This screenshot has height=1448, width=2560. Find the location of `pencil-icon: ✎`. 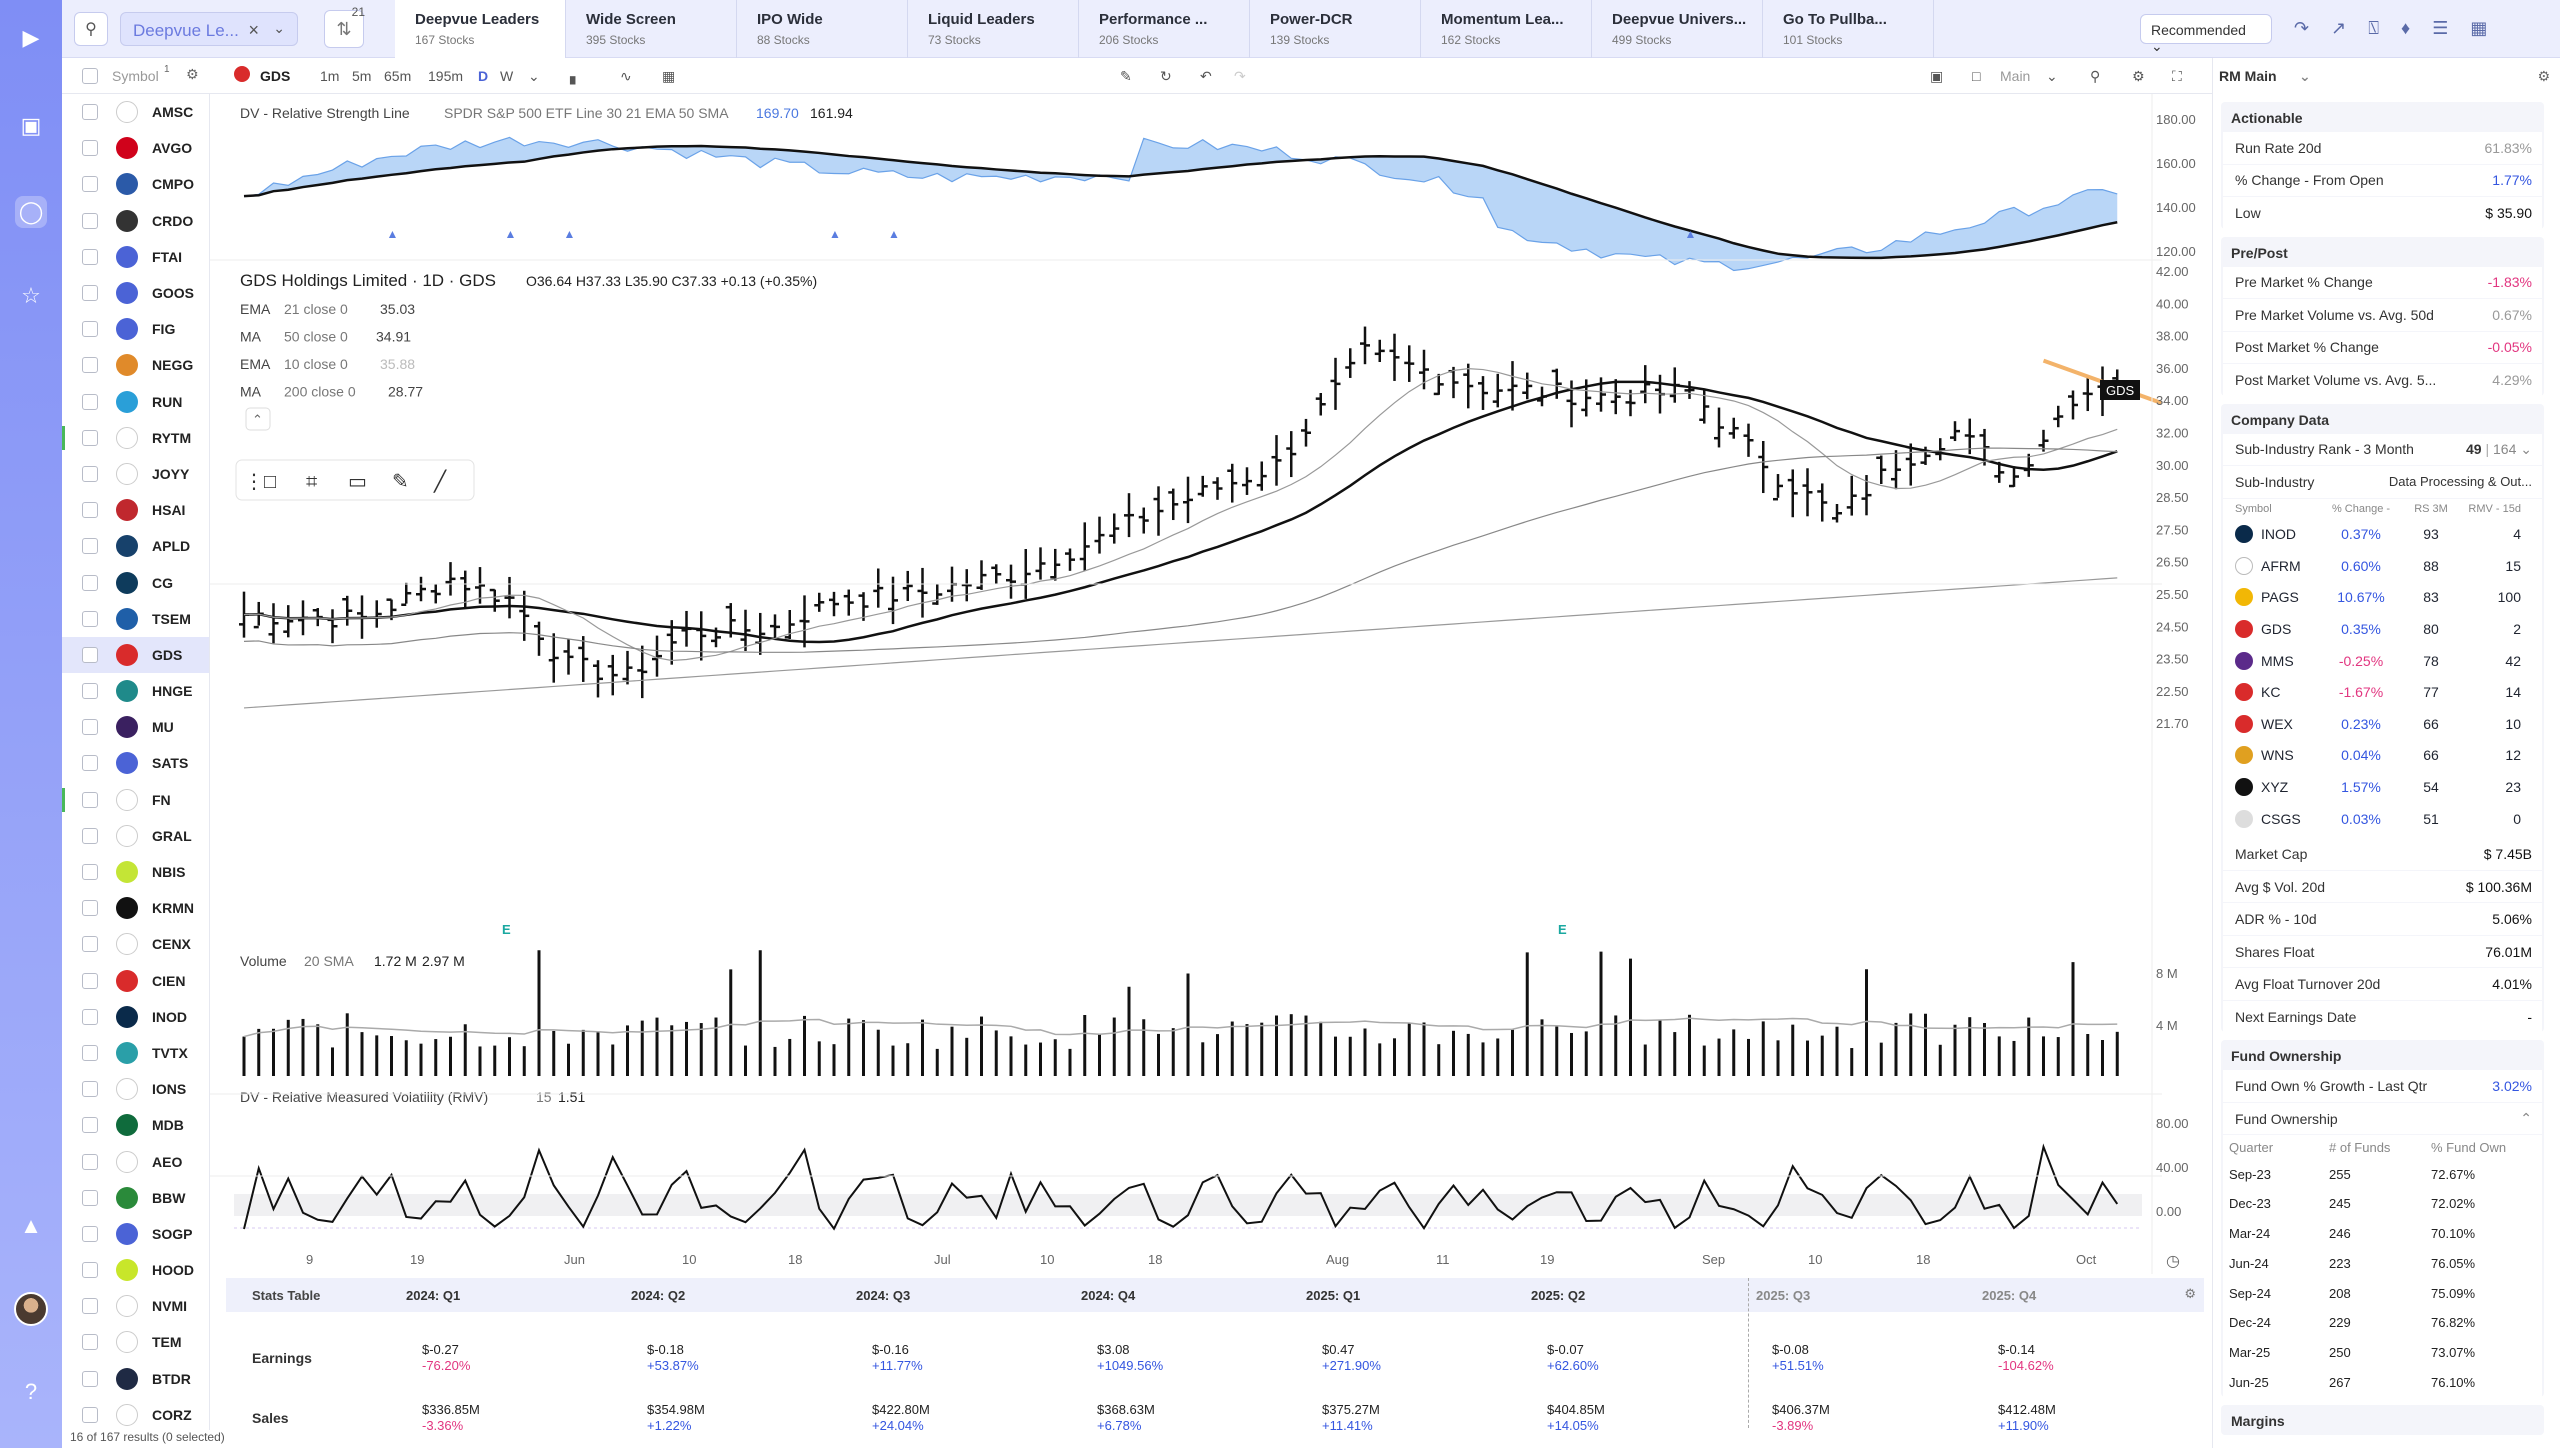

pencil-icon: ✎ is located at coordinates (1126, 76).